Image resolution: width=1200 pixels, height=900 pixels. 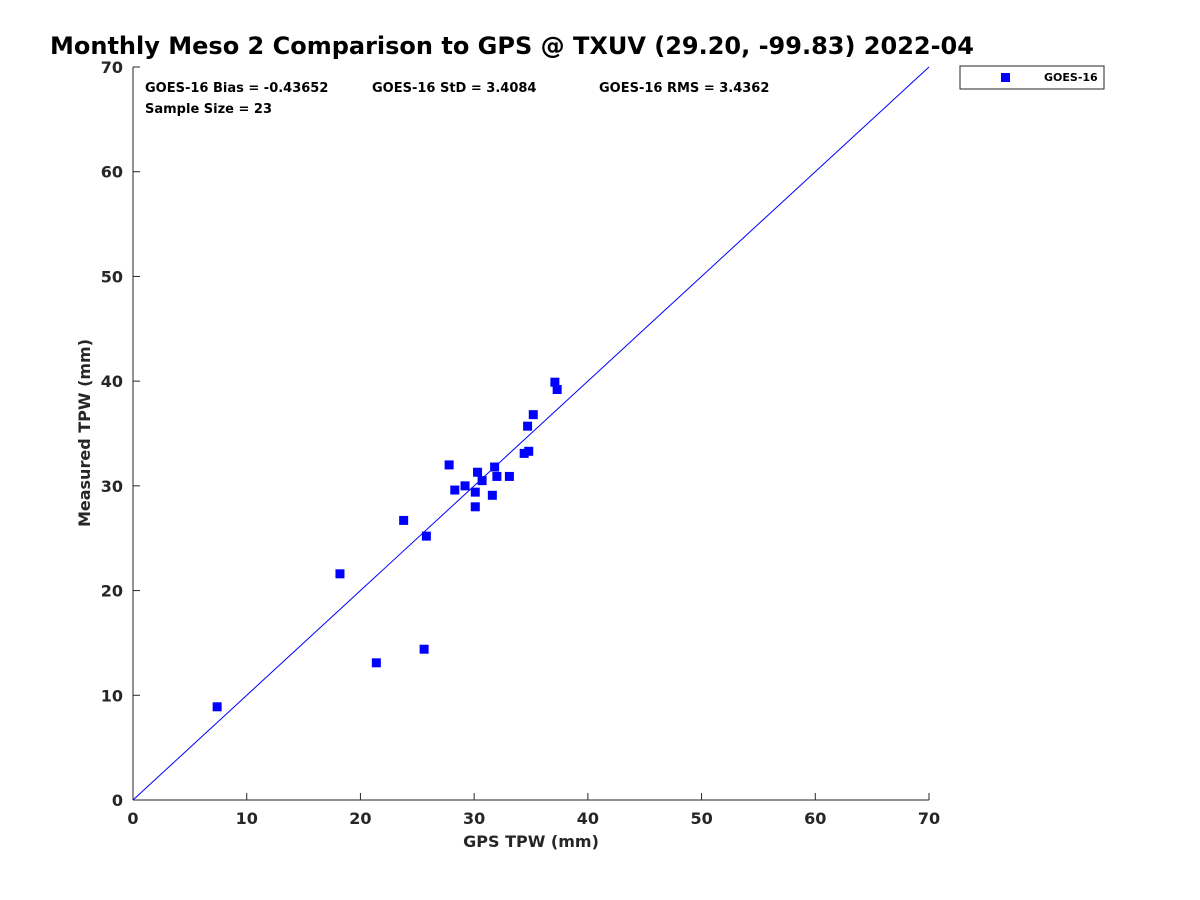 What do you see at coordinates (815, 818) in the screenshot?
I see `x-tick-label: 60` at bounding box center [815, 818].